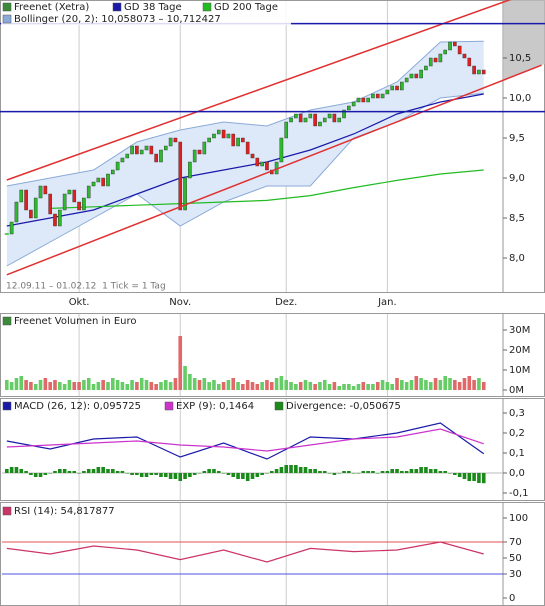  I want to click on annotation: 12.09.11 – 01.02.12 1 Tick = 1 Tag, so click(86, 287).